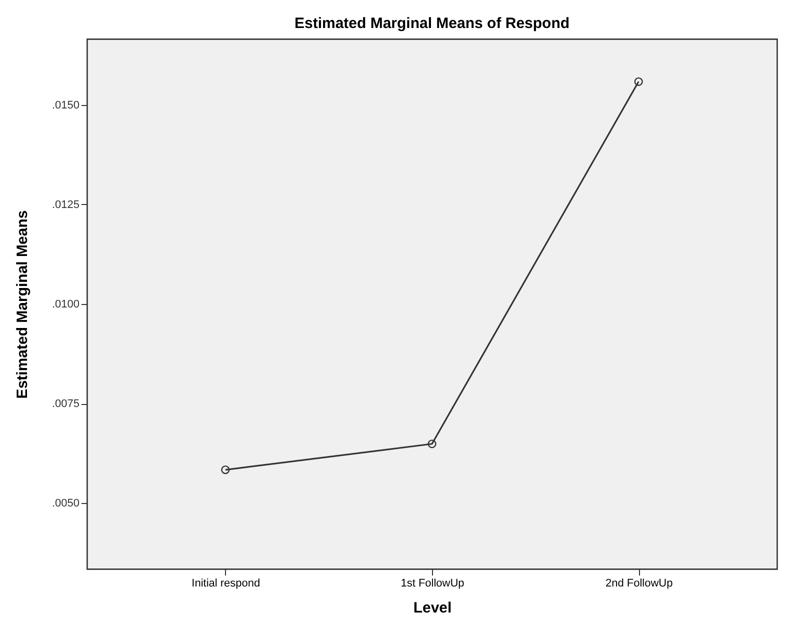 This screenshot has height=627, width=785. Describe the element at coordinates (66, 304) in the screenshot. I see `y-tick-label: .0100` at that location.